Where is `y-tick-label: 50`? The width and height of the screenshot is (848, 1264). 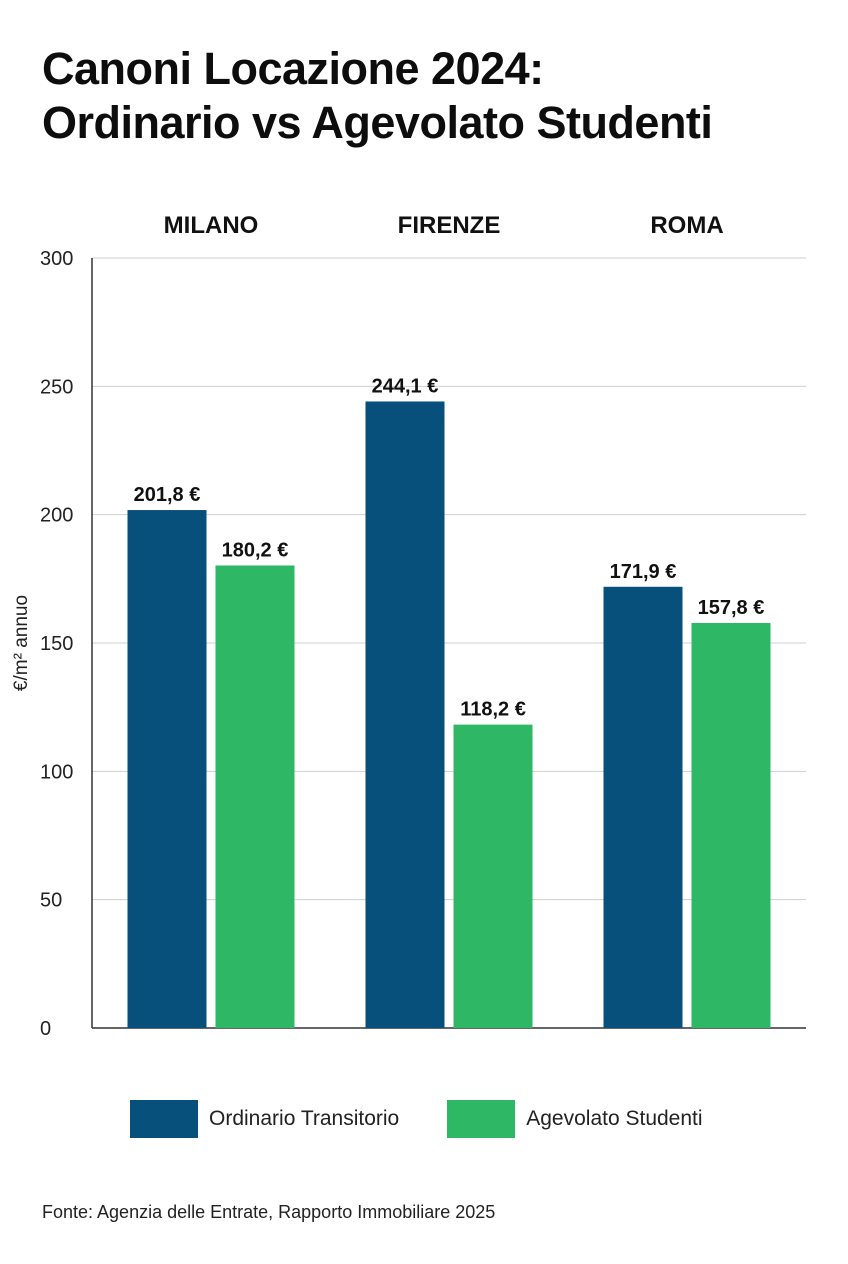
y-tick-label: 50 is located at coordinates (51, 901).